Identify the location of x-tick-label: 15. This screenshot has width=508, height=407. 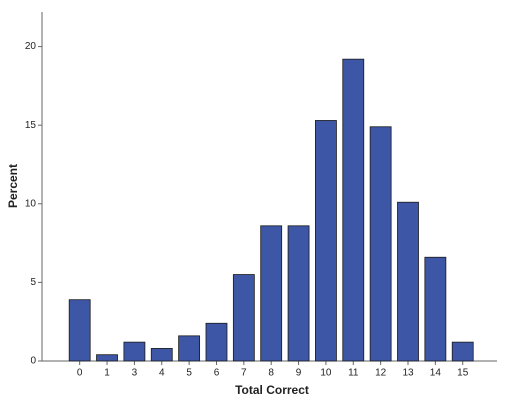
(463, 373).